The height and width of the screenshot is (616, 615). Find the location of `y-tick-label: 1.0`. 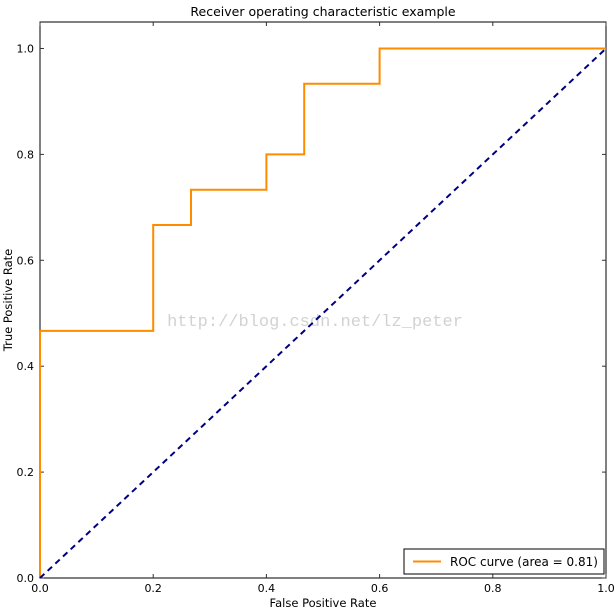

y-tick-label: 1.0 is located at coordinates (26, 48).